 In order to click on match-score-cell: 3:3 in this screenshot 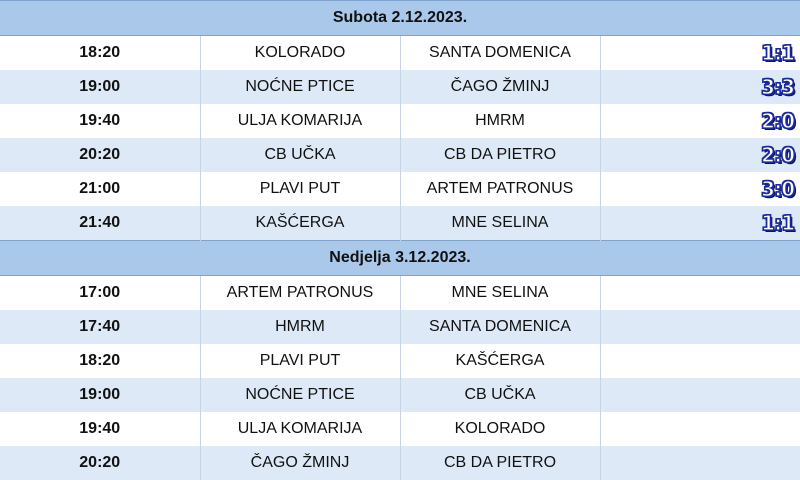, I will do `click(700, 87)`.